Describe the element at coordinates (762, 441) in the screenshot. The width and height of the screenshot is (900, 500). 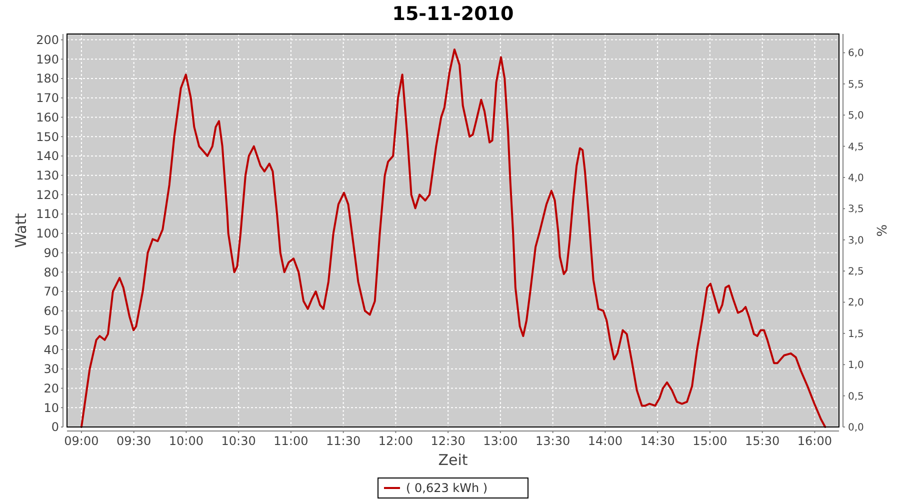
I see `x-tick-label: 15:30` at that location.